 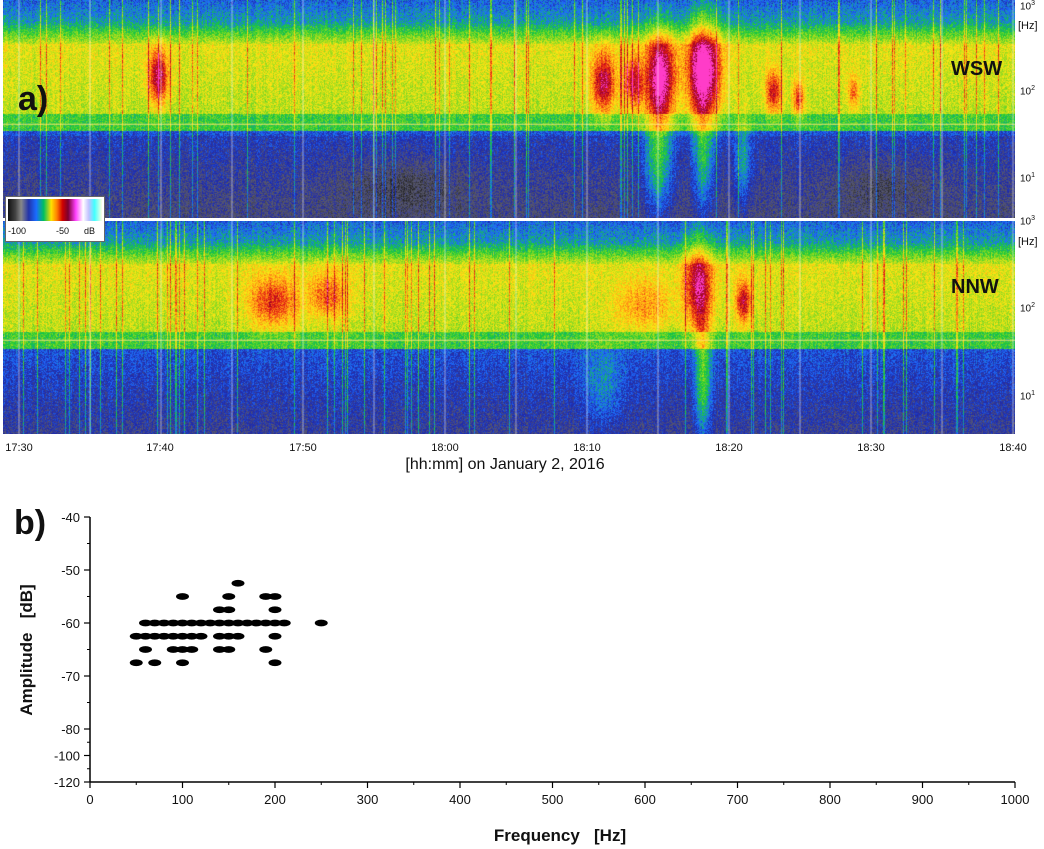 What do you see at coordinates (1028, 242) in the screenshot?
I see `hz-unit-bottom: [Hz]` at bounding box center [1028, 242].